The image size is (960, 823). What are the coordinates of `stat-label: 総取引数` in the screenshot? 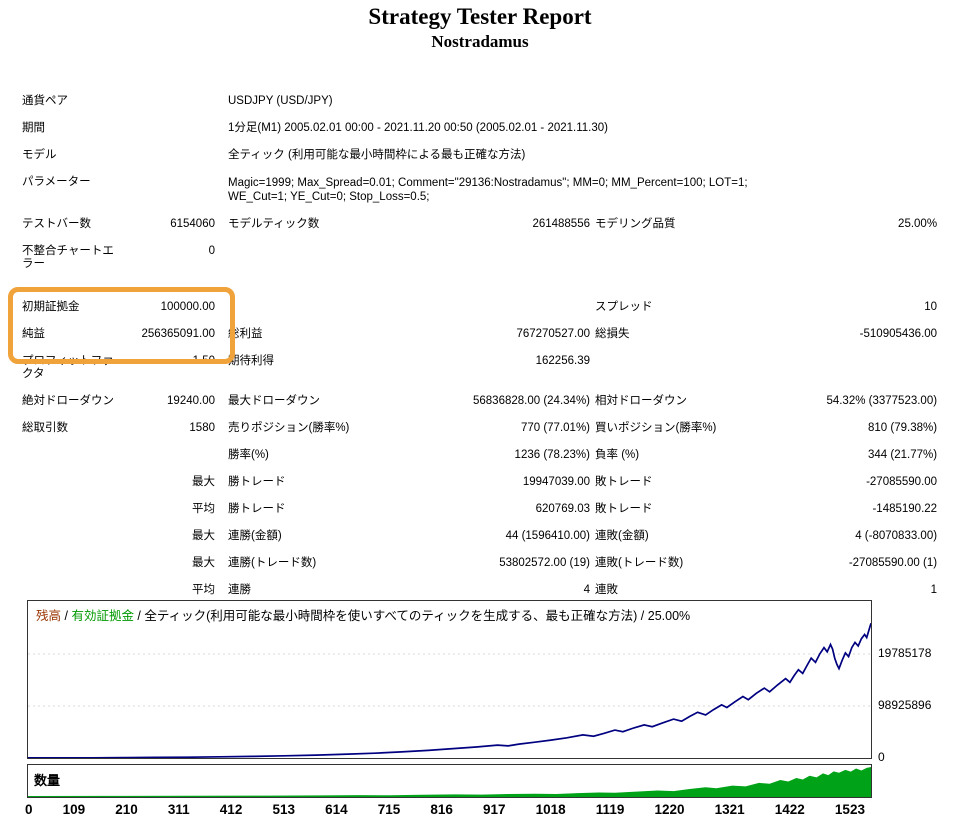 It's located at (45, 428).